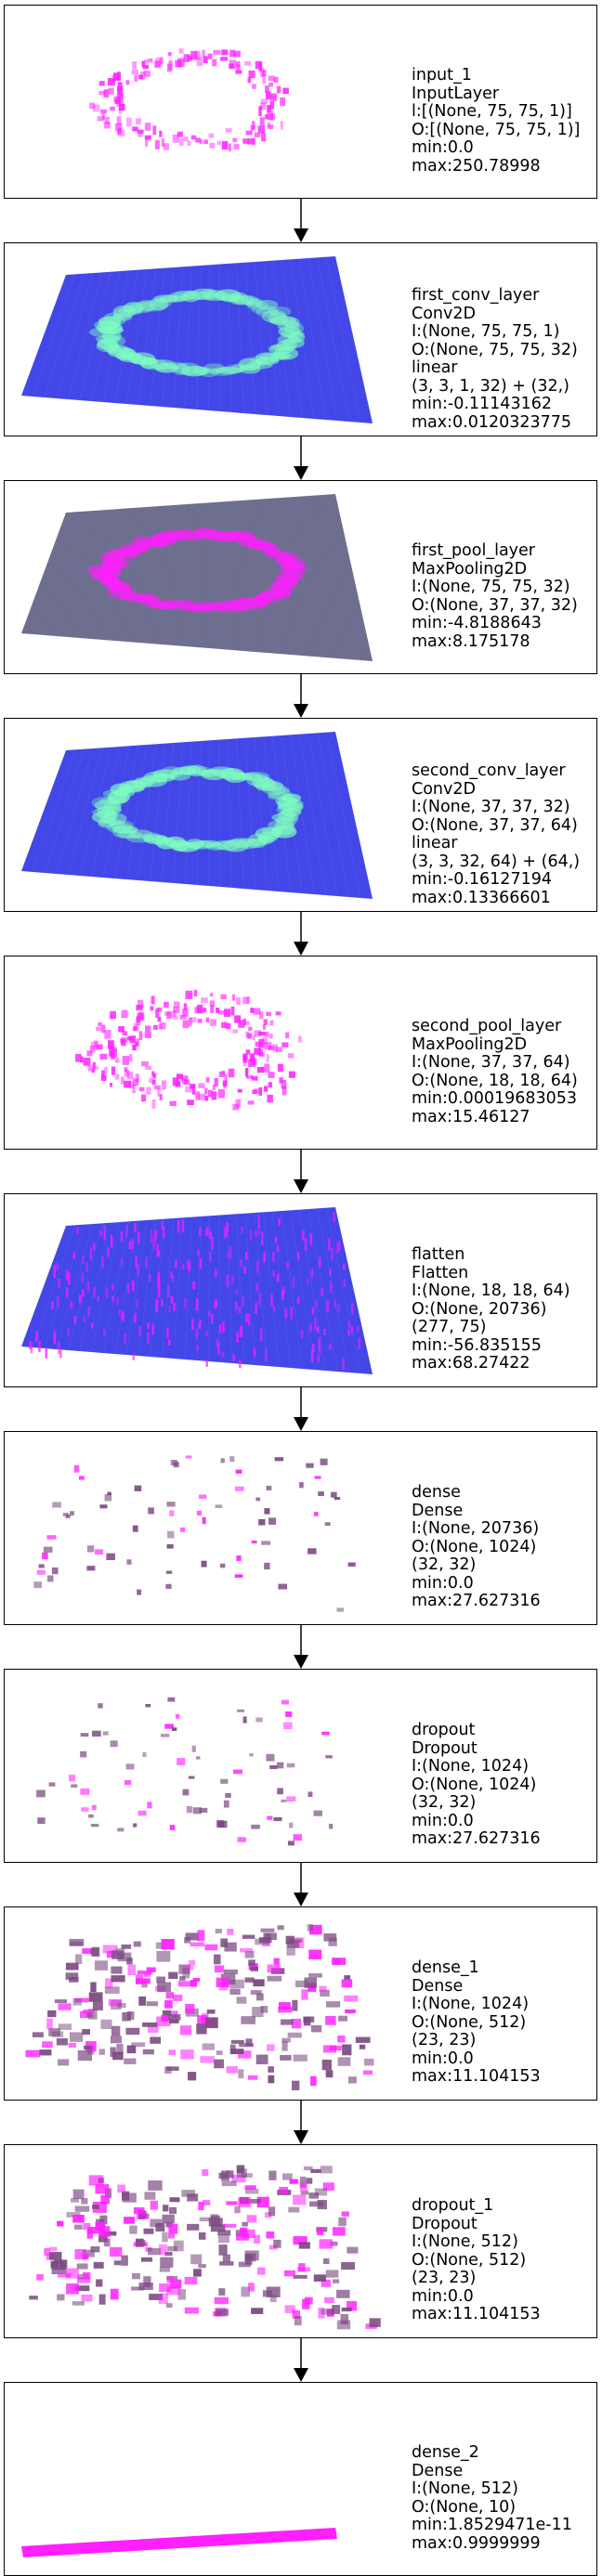 Image resolution: width=602 pixels, height=2576 pixels. I want to click on feature-plane, so click(197, 577).